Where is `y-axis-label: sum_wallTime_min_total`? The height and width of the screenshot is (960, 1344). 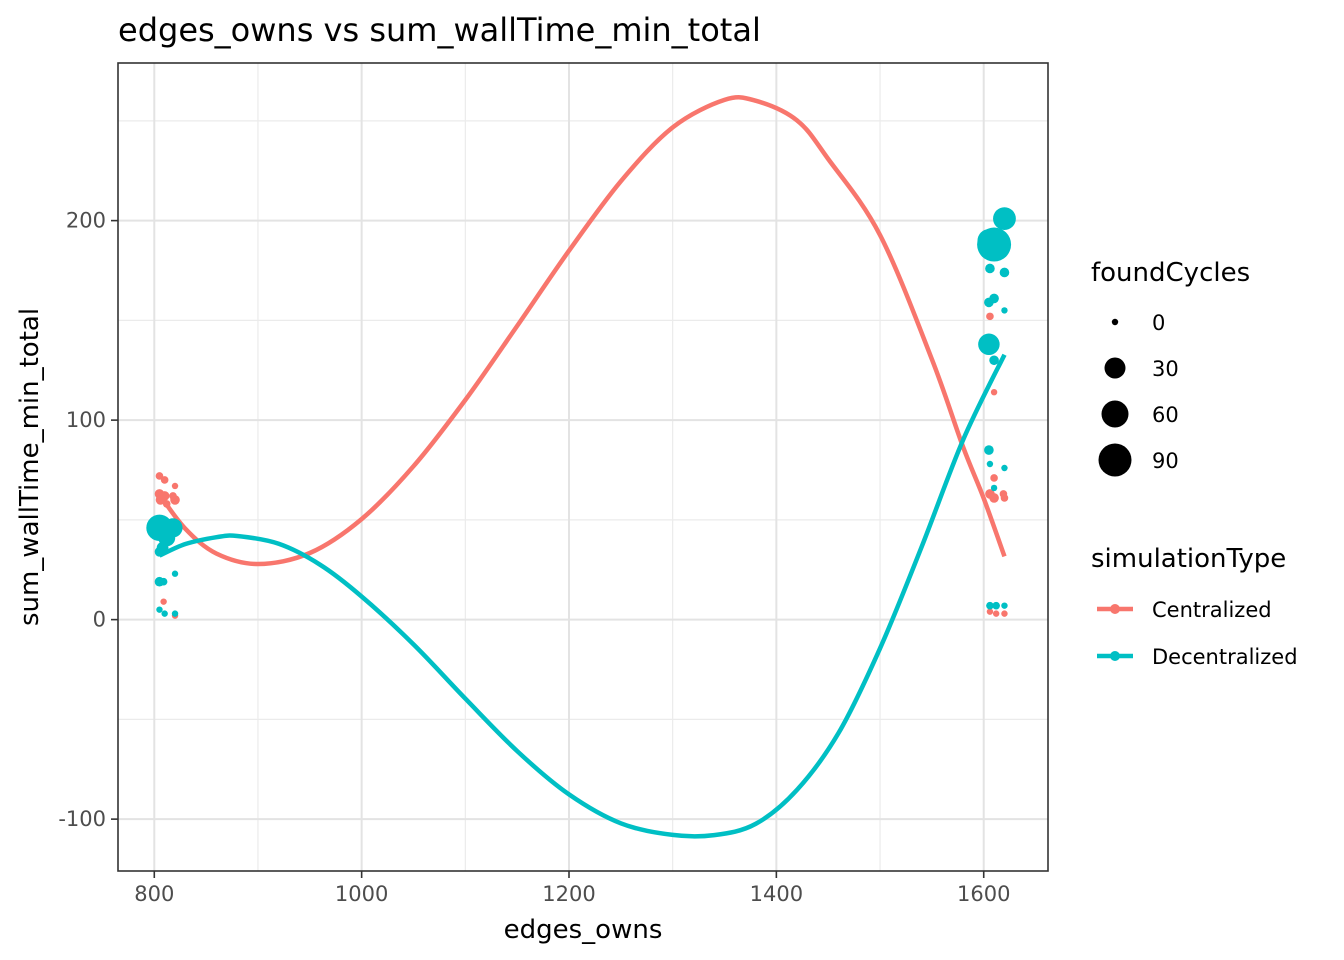
y-axis-label: sum_wallTime_min_total is located at coordinates (30, 467).